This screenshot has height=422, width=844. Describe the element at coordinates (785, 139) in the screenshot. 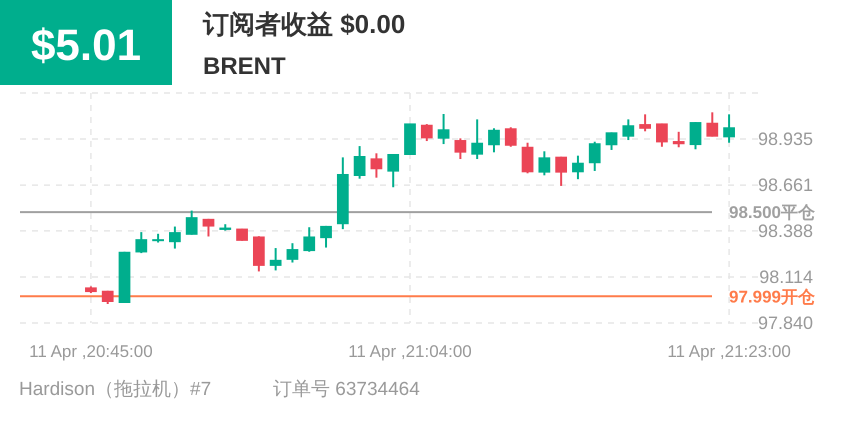

I see `y-tick-label: 98.935` at that location.